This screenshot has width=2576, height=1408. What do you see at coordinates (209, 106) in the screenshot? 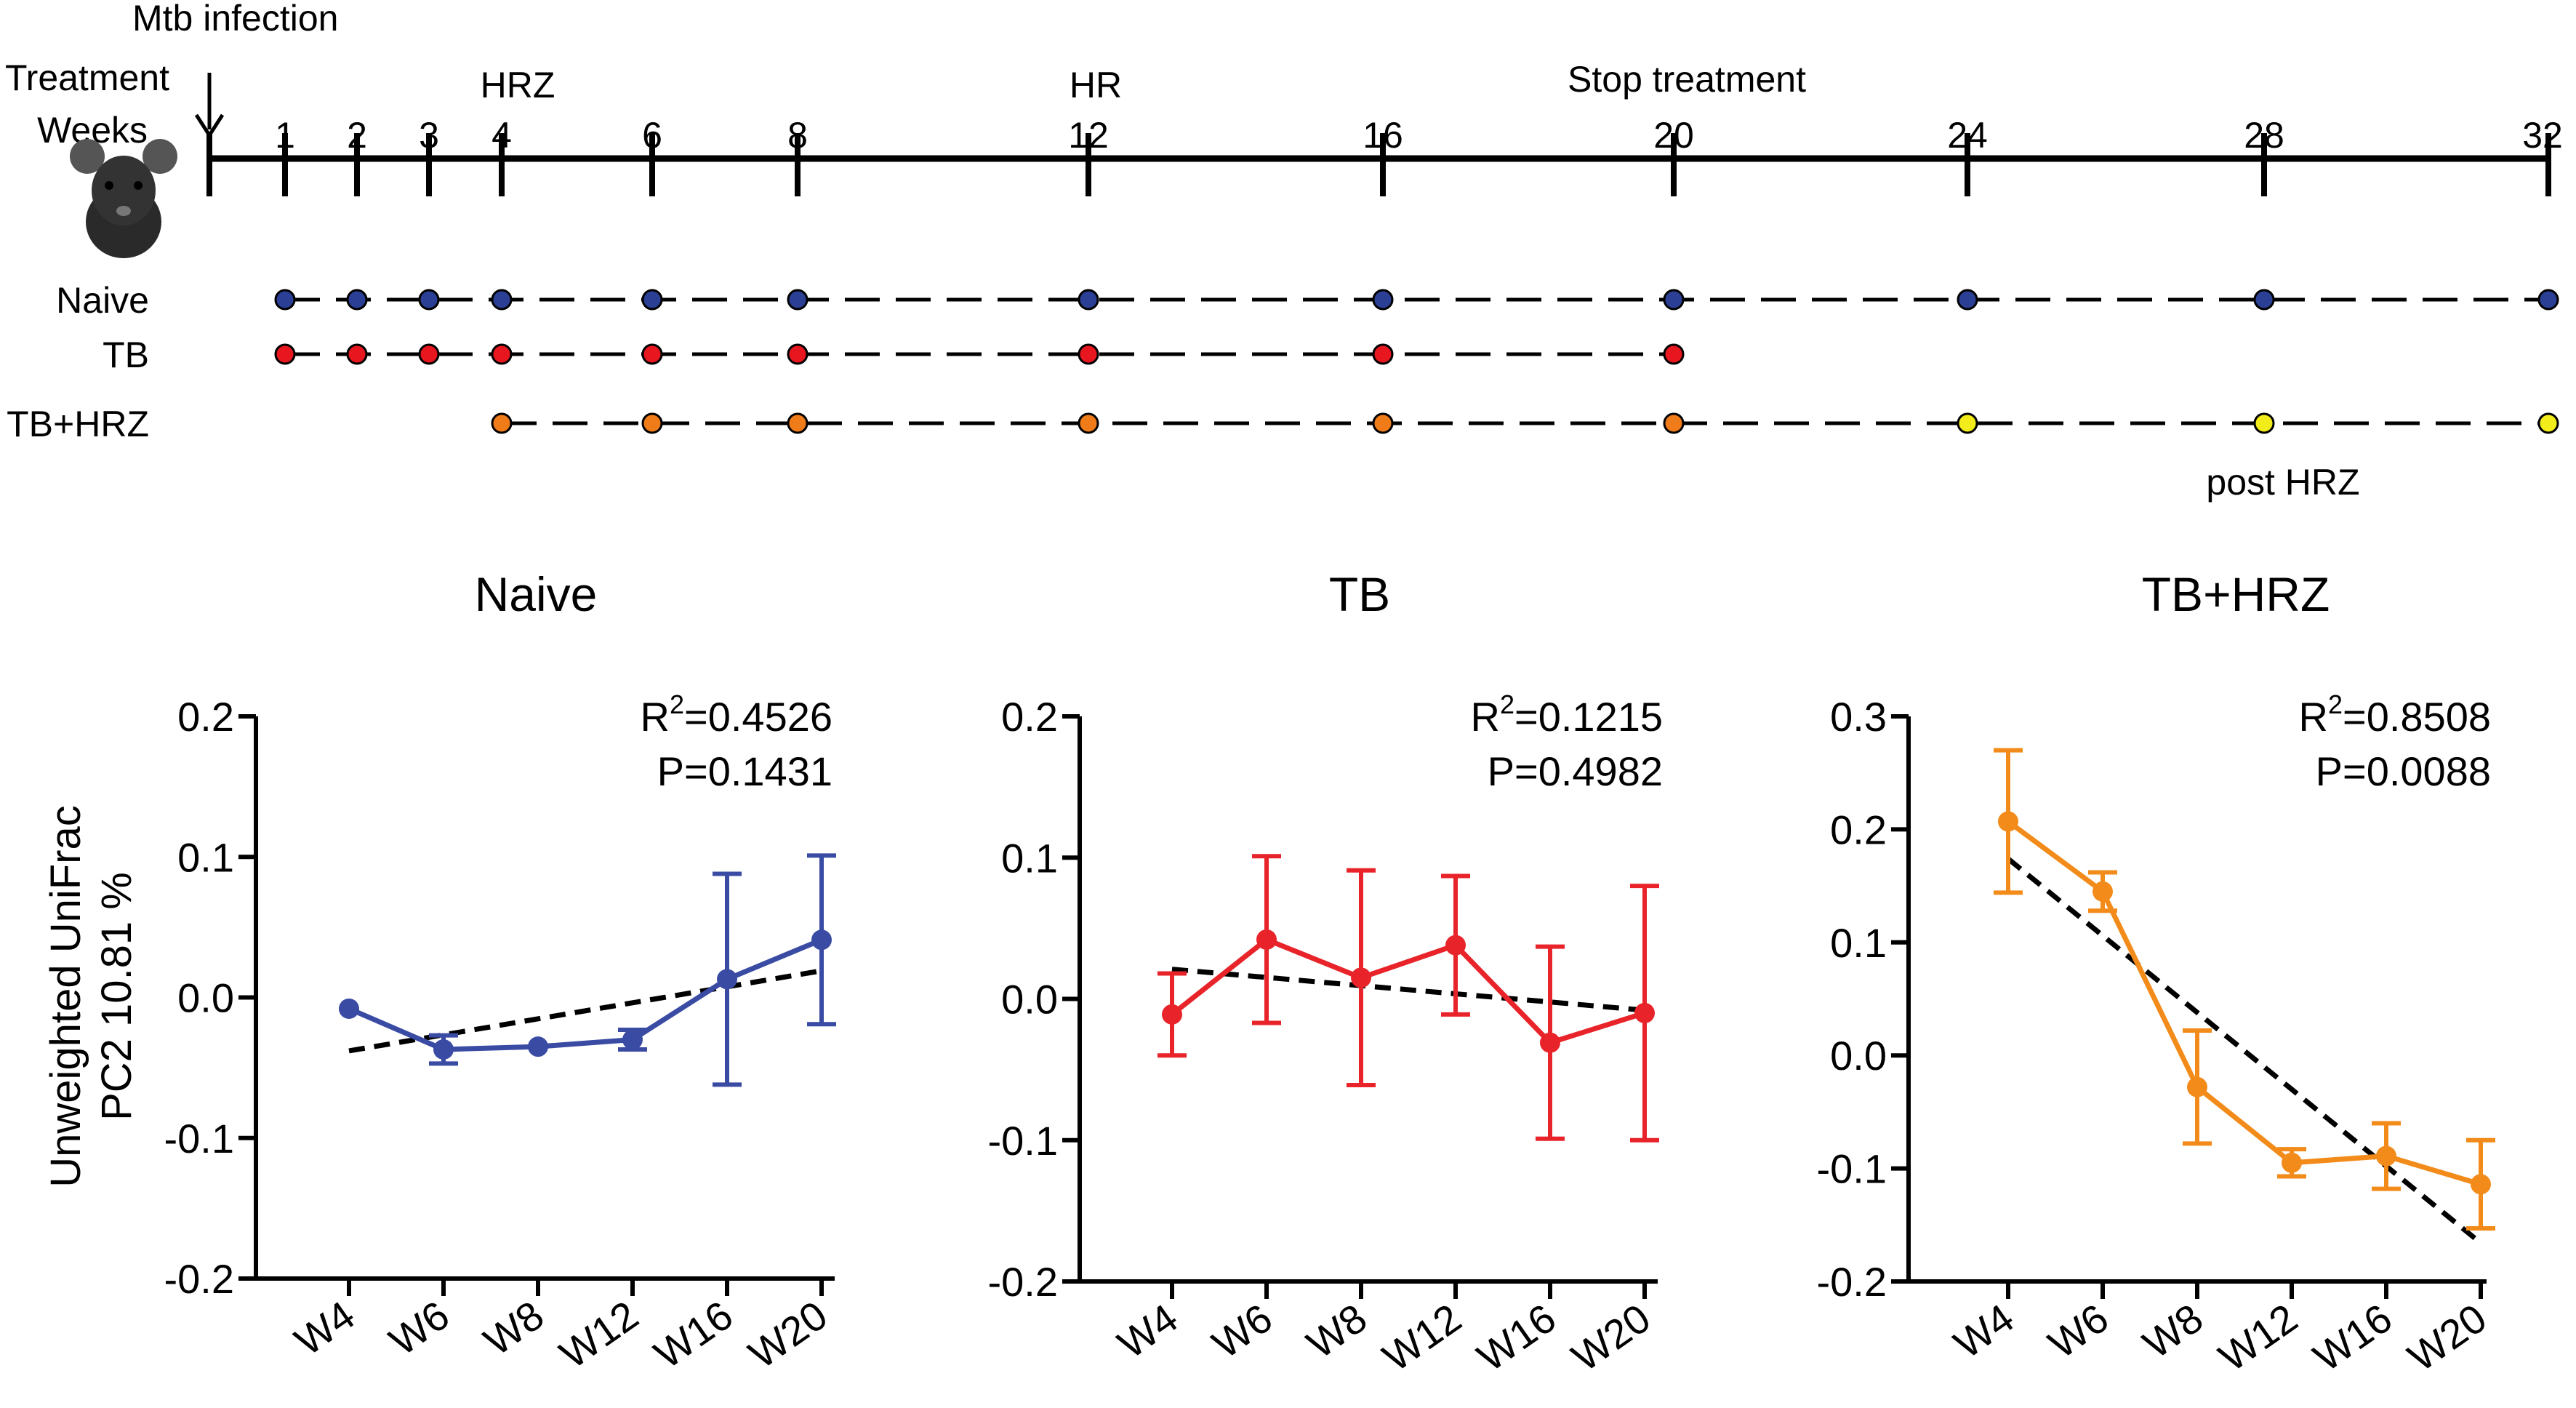
I see `infection-arrow` at bounding box center [209, 106].